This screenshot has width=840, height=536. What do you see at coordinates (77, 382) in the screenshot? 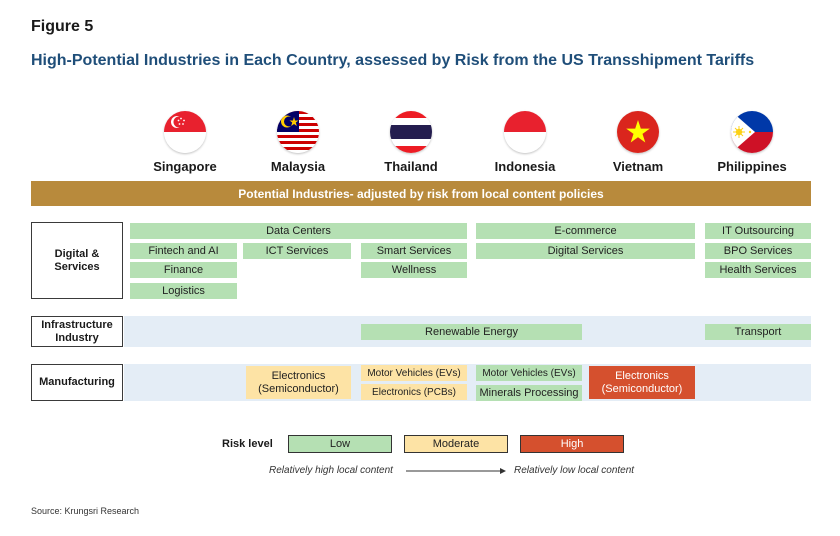
I see `row-label-manufacturing: Manufacturing` at bounding box center [77, 382].